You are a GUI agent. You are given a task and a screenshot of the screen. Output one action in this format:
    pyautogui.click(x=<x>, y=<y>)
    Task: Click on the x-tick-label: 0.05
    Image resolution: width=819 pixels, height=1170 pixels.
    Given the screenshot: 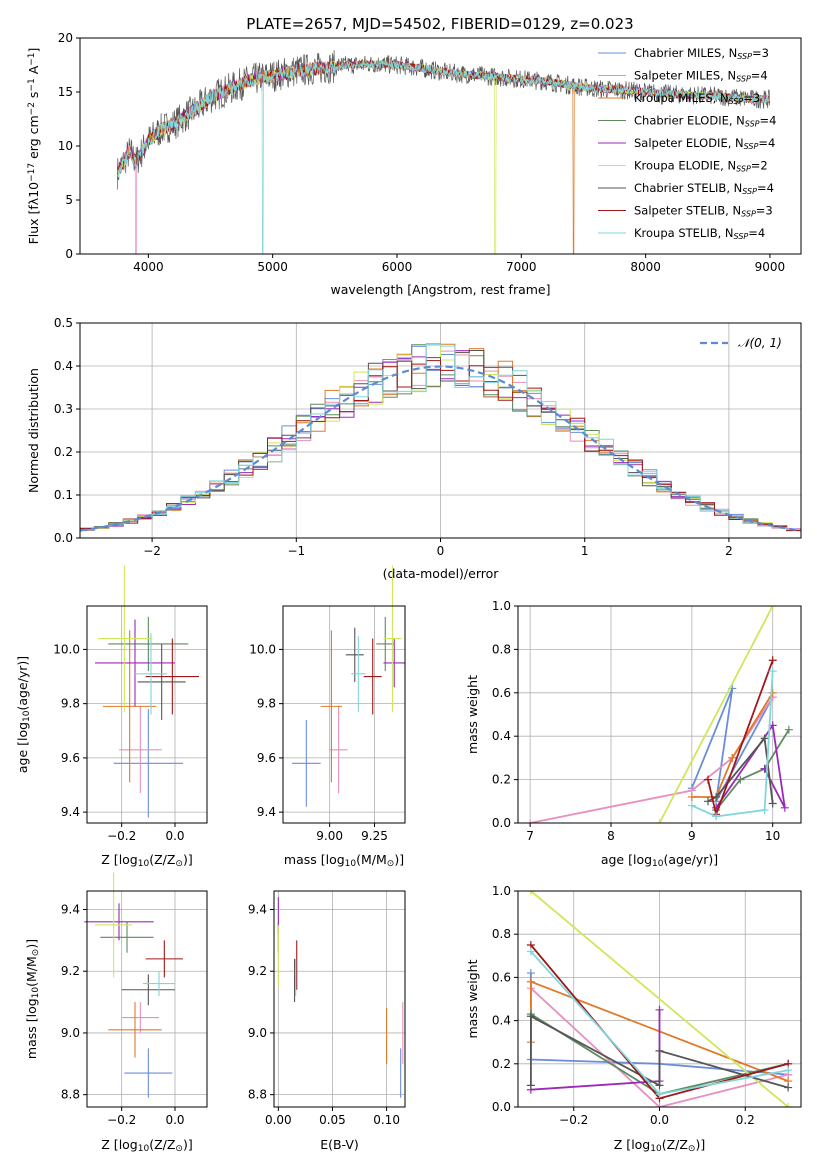 What is the action you would take?
    pyautogui.click(x=332, y=1120)
    